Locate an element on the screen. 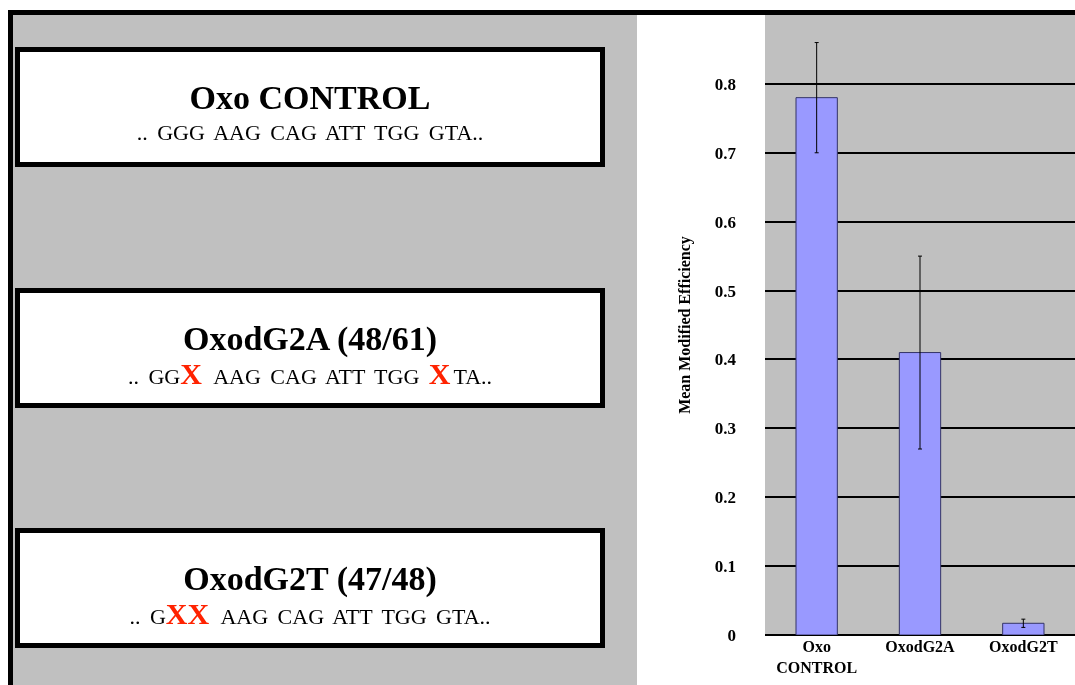  x-tick-label: OxodG2A is located at coordinates (920, 646).